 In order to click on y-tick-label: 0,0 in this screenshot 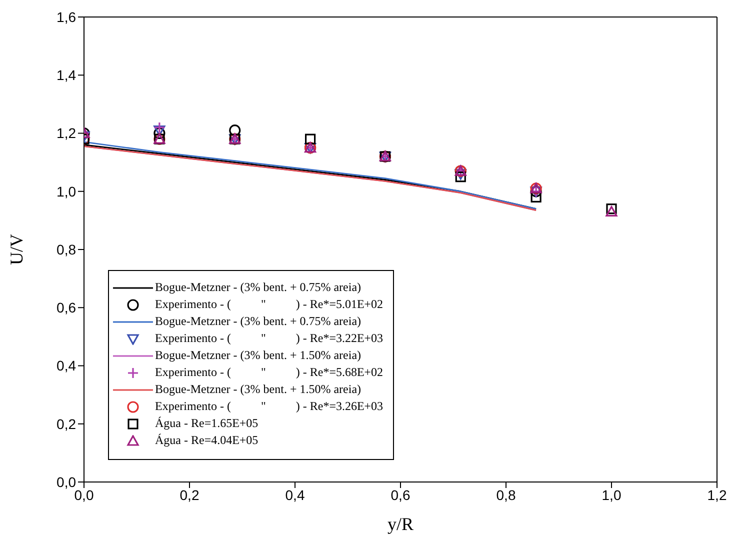, I will do `click(66, 482)`.